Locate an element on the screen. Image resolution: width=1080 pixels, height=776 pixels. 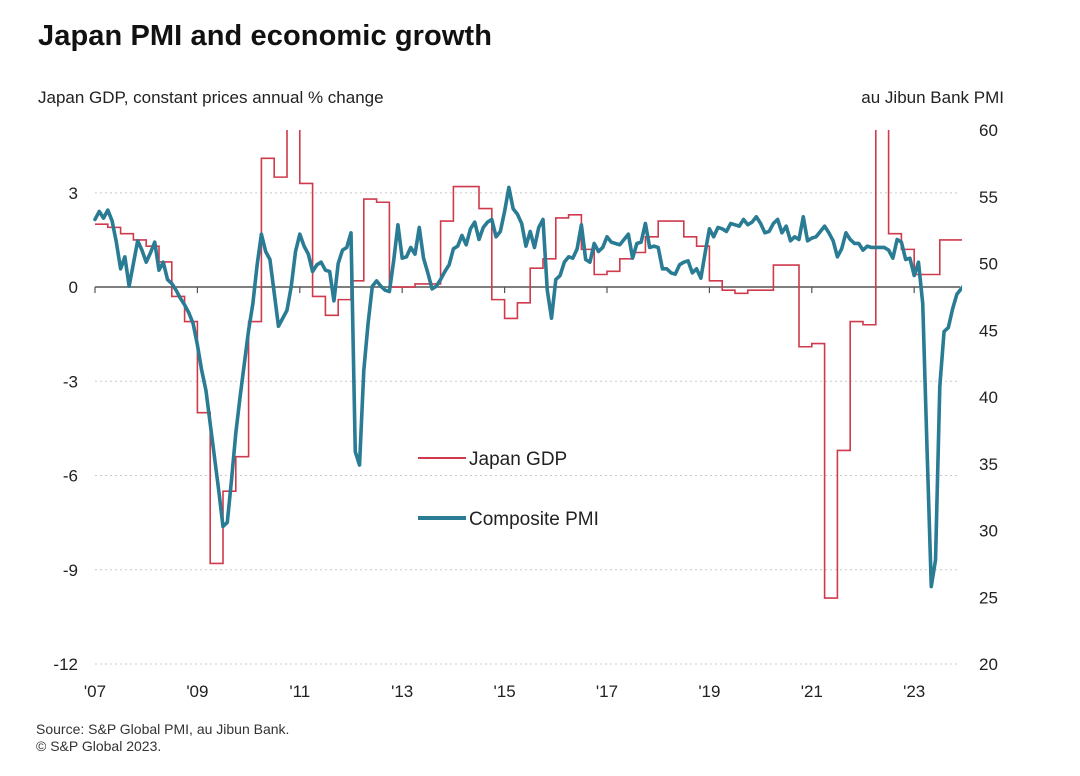
right-tick-label: 45 is located at coordinates (988, 330).